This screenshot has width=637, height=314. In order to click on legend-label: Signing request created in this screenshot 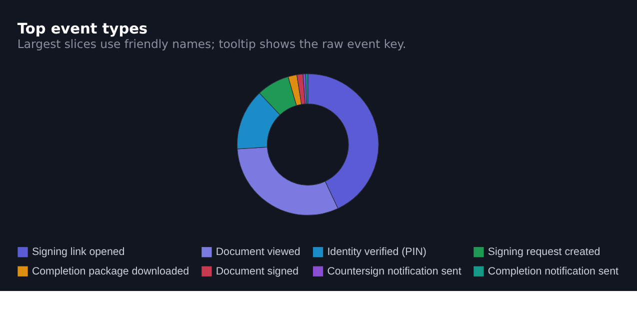, I will do `click(544, 252)`.